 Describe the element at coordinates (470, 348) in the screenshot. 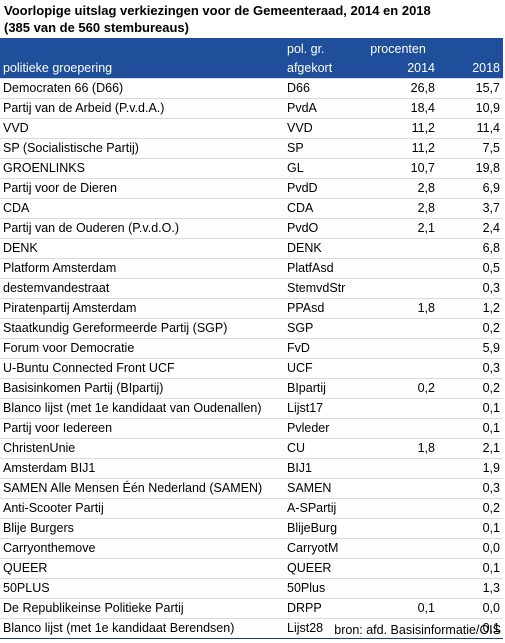

I see `percent-2018-cell: 5,9` at that location.